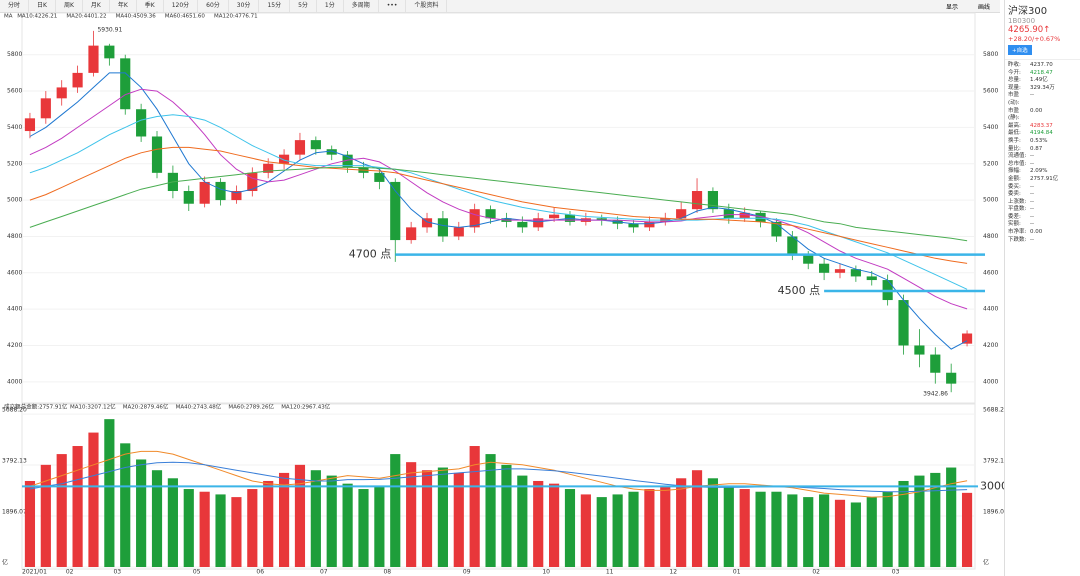 Image resolution: width=1080 pixels, height=576 pixels. What do you see at coordinates (123, 6) in the screenshot?
I see `tab: 年K` at bounding box center [123, 6].